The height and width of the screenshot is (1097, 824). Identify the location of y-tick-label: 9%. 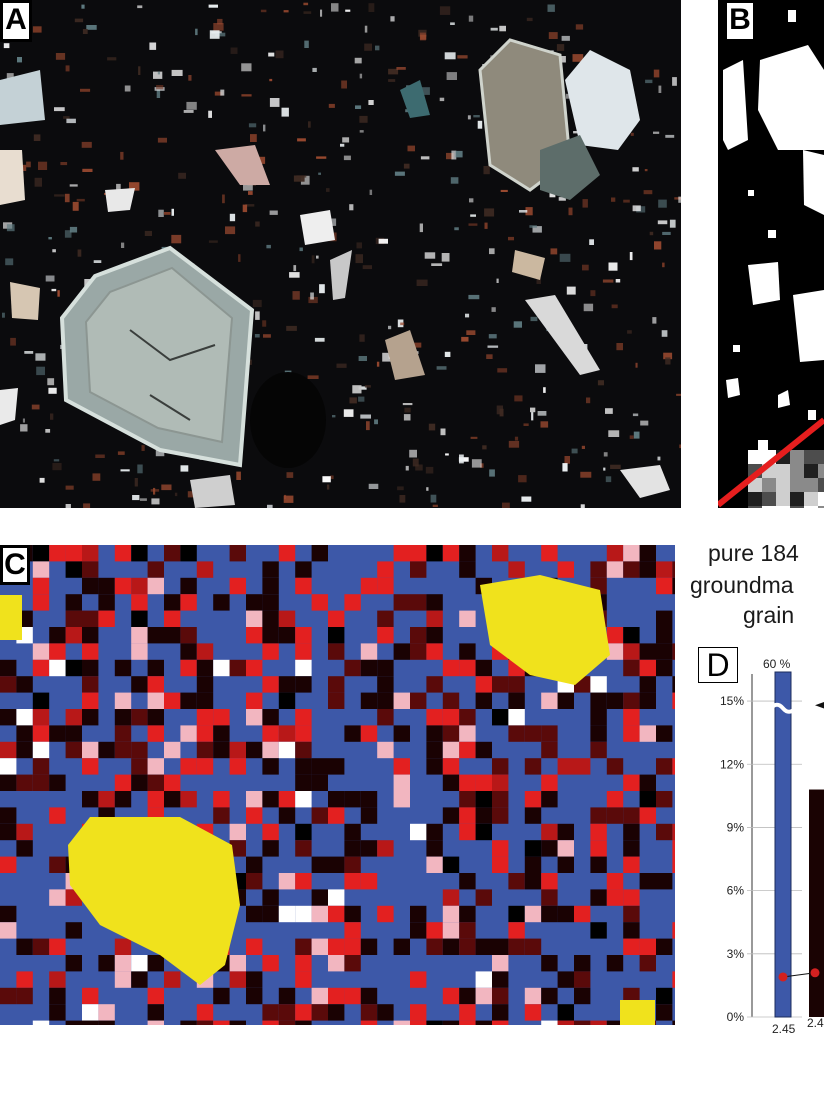
(736, 827).